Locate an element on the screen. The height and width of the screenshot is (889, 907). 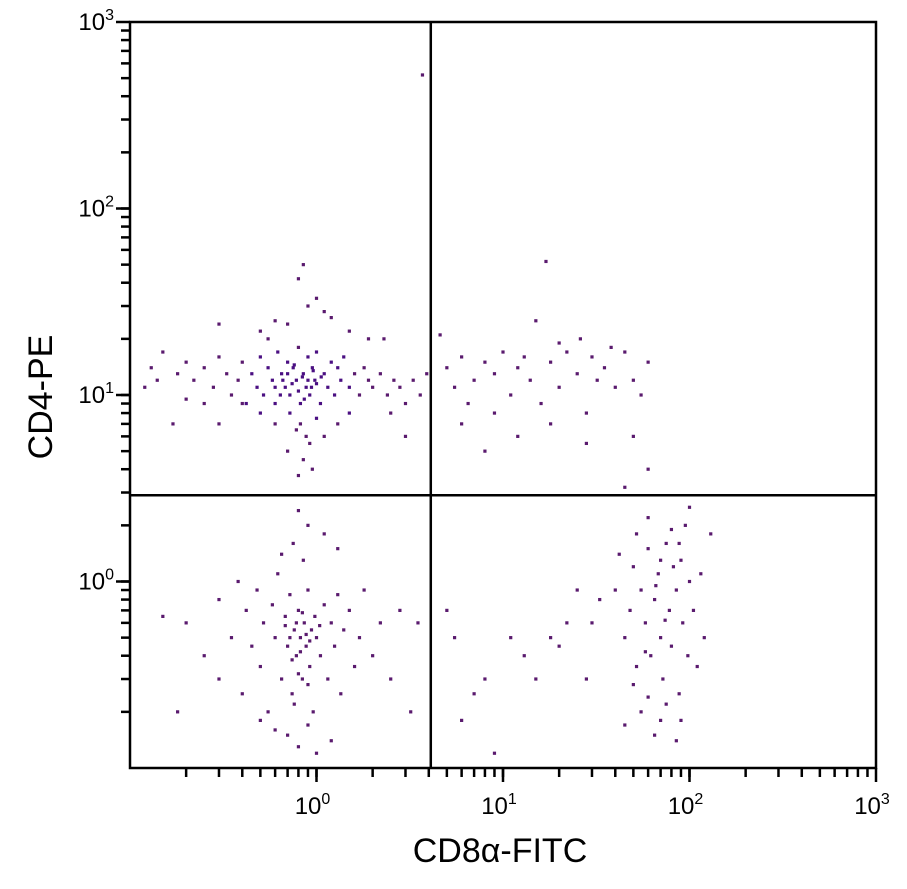
x-tick-labels: 100 101 102 103 is located at coordinates (592, 805).